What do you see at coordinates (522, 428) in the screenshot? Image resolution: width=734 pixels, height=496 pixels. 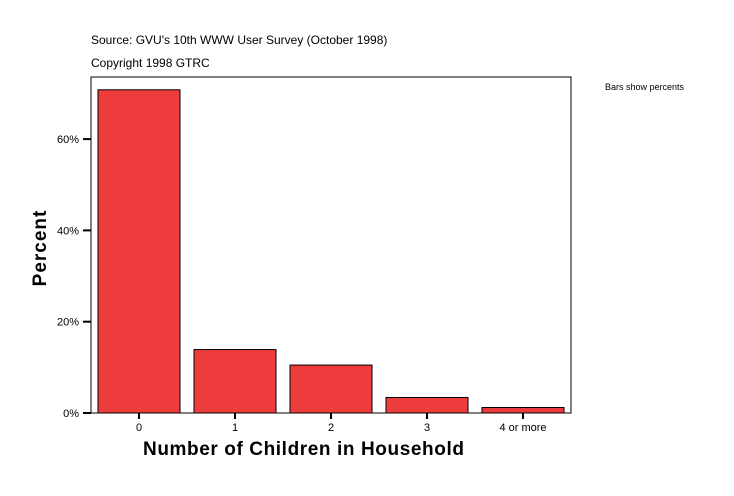 I see `x-tick-label: 4 or more` at bounding box center [522, 428].